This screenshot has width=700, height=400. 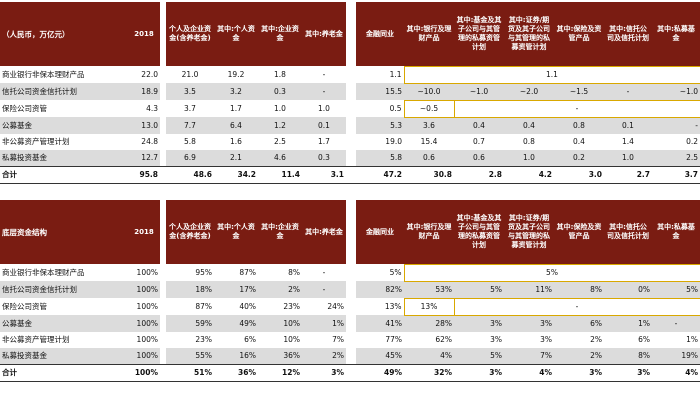 What do you see at coordinates (350, 306) in the screenshot?
I see `table-row: 保险公司资管 100% 87% 40% 23% 24% 13% 13% -` at bounding box center [350, 306].